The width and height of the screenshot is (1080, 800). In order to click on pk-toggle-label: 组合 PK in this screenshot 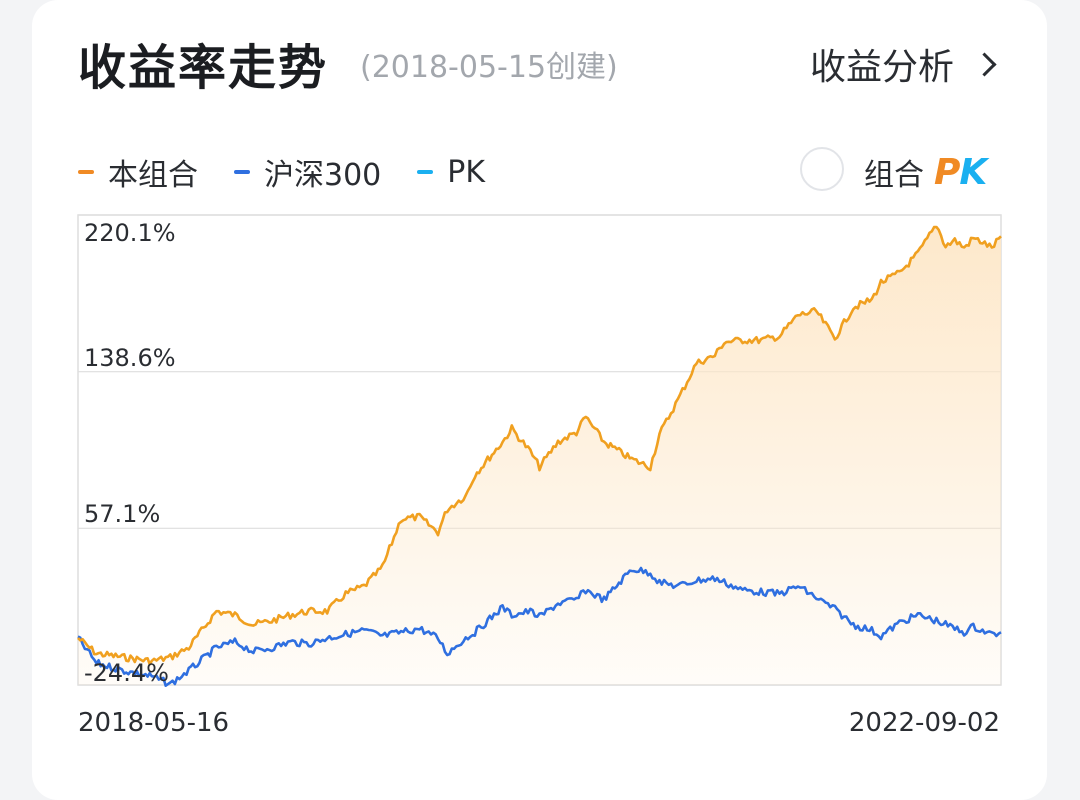, I will do `click(925, 172)`.